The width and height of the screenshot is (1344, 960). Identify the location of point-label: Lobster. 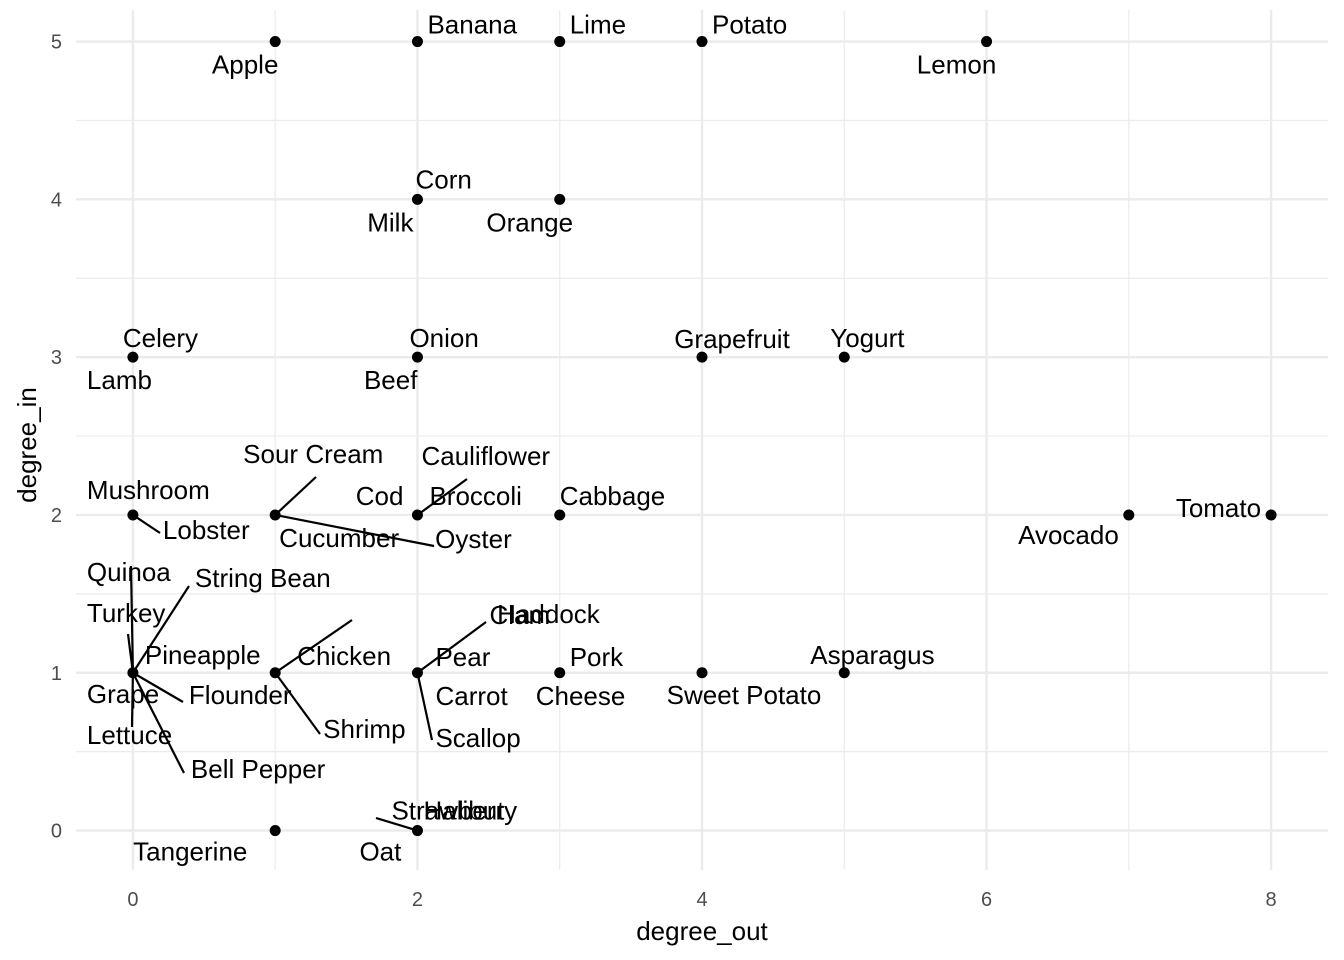
(206, 530).